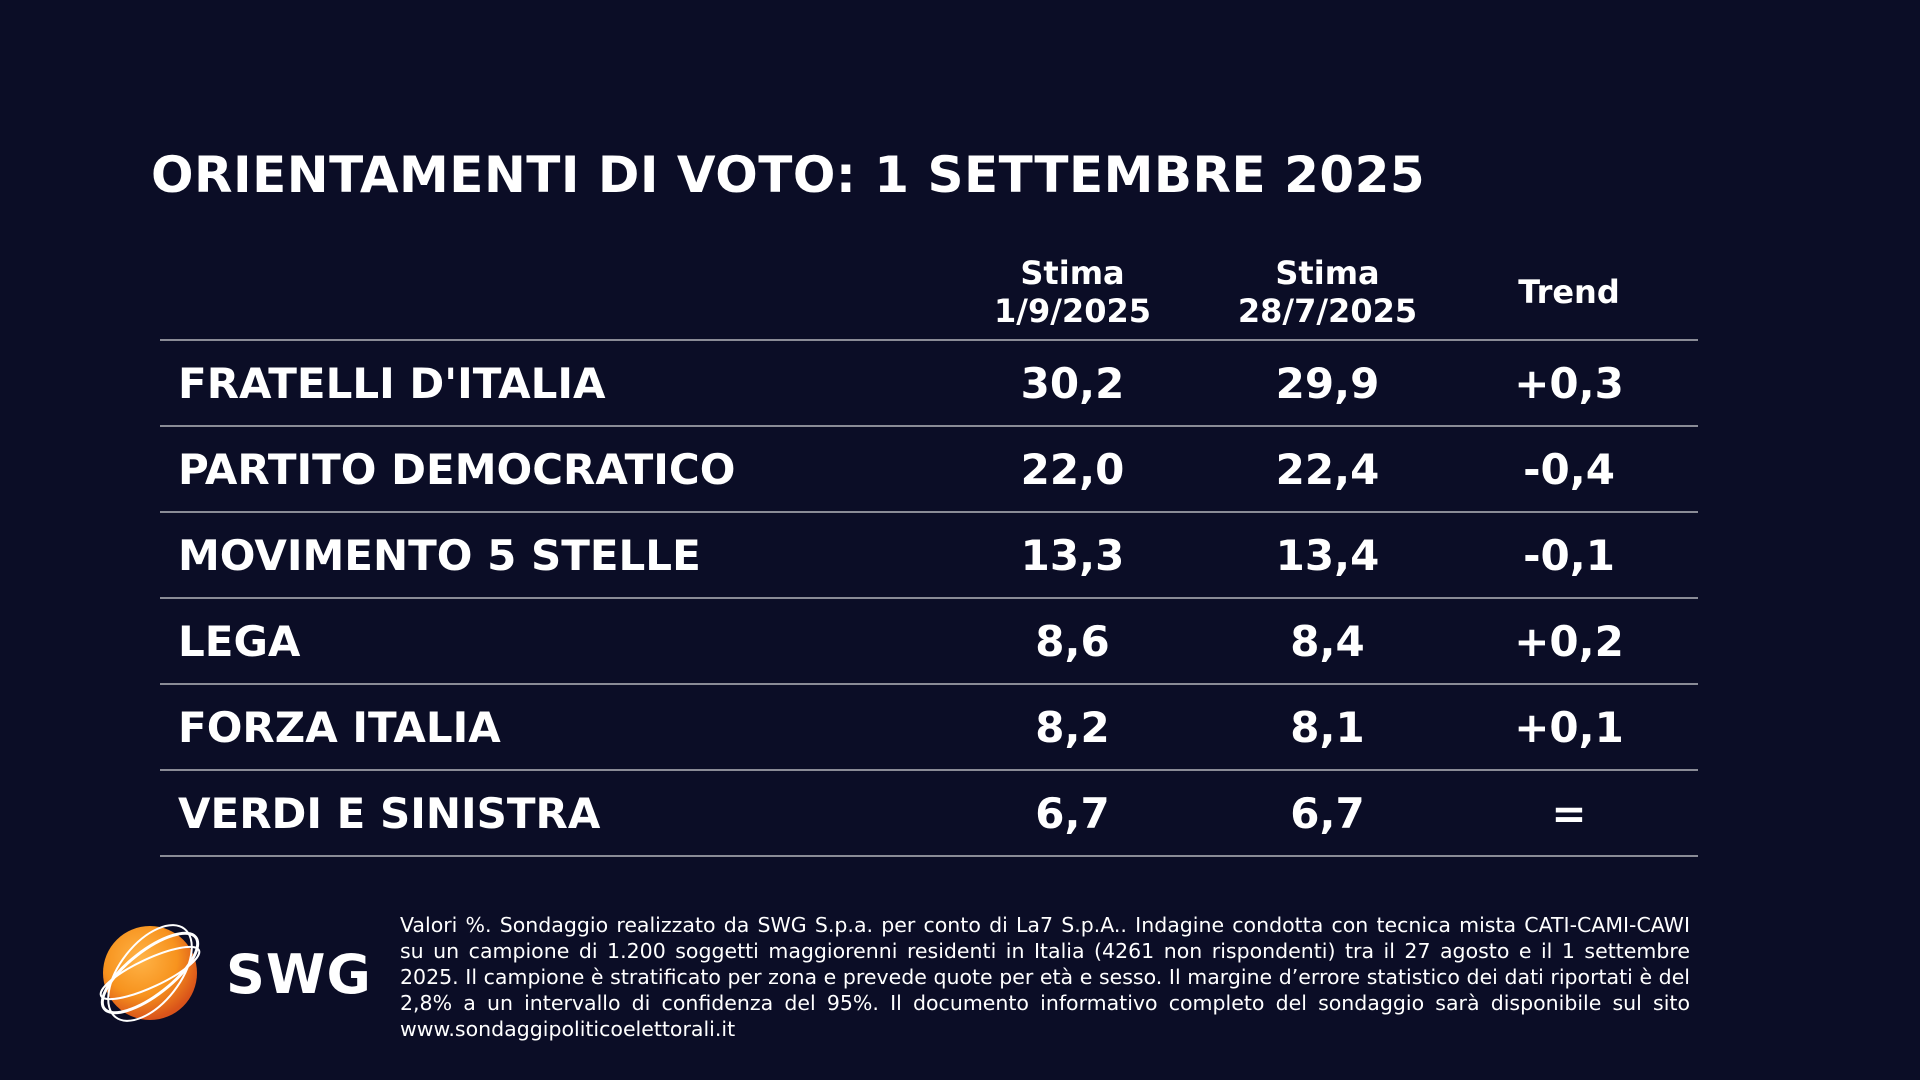 Image resolution: width=1920 pixels, height=1080 pixels. I want to click on stima-current-value: 30,2, so click(1072, 383).